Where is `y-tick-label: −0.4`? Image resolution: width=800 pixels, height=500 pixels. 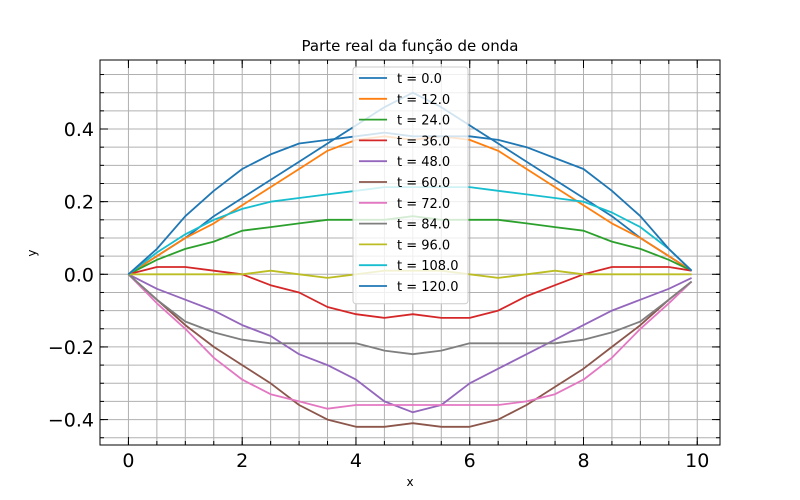 y-tick-label: −0.4 is located at coordinates (71, 421).